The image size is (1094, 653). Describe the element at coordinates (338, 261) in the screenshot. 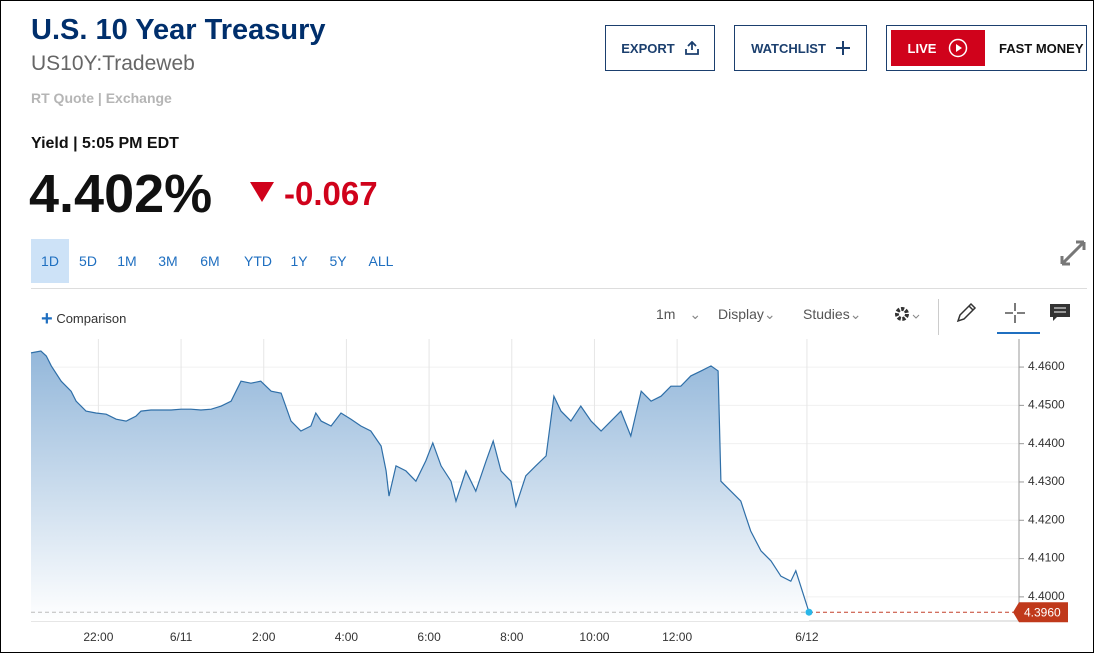

I see `range-tab: 5Y` at that location.